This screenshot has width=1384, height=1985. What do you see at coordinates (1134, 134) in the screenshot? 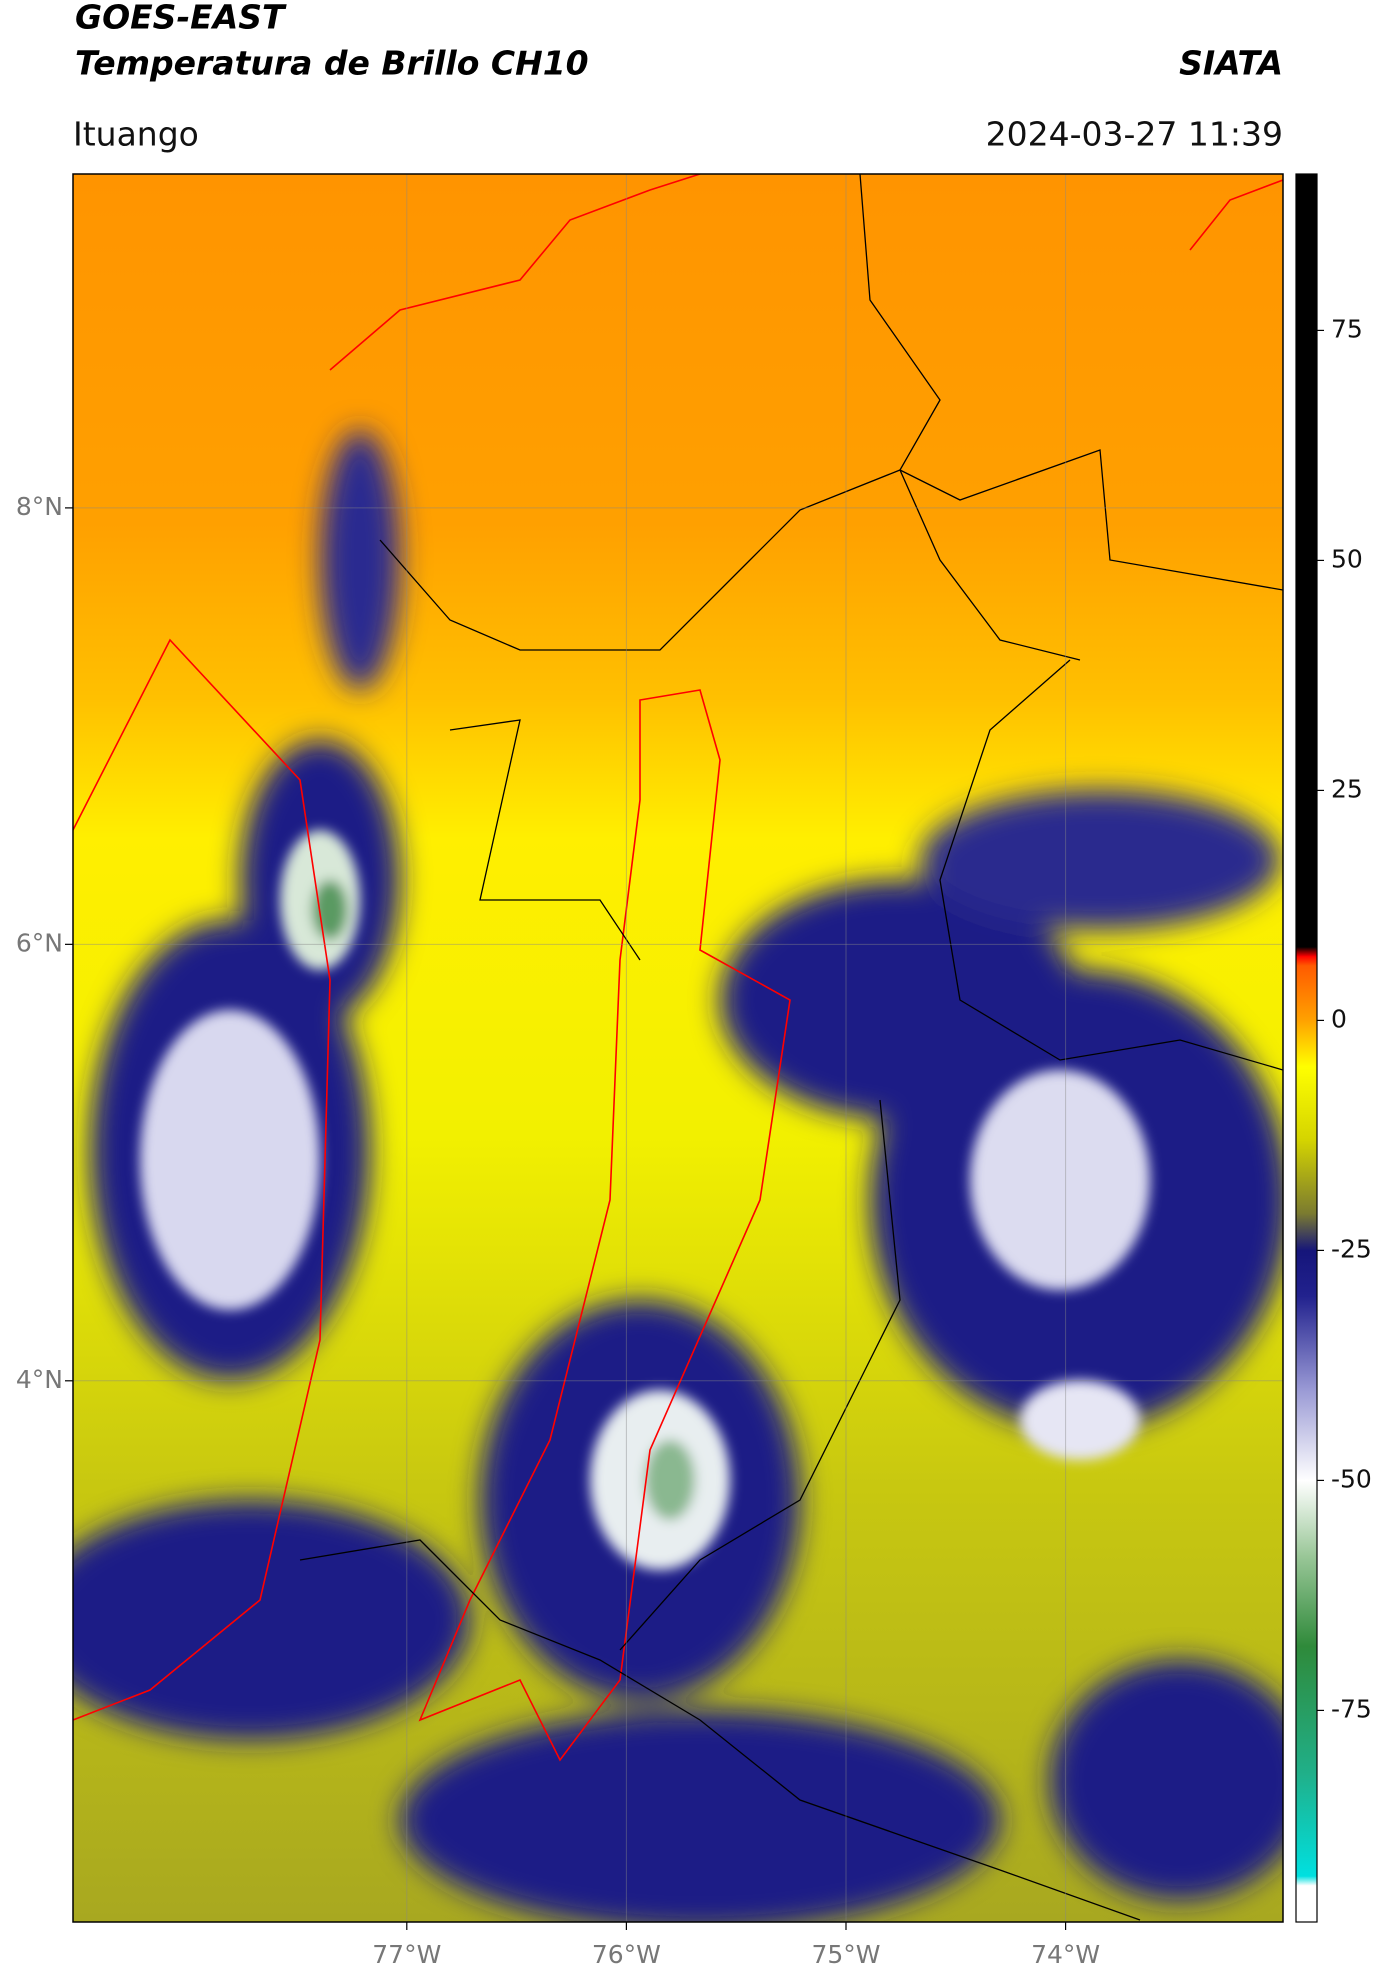
I see `datetime: 2024-03-27 11:39` at bounding box center [1134, 134].